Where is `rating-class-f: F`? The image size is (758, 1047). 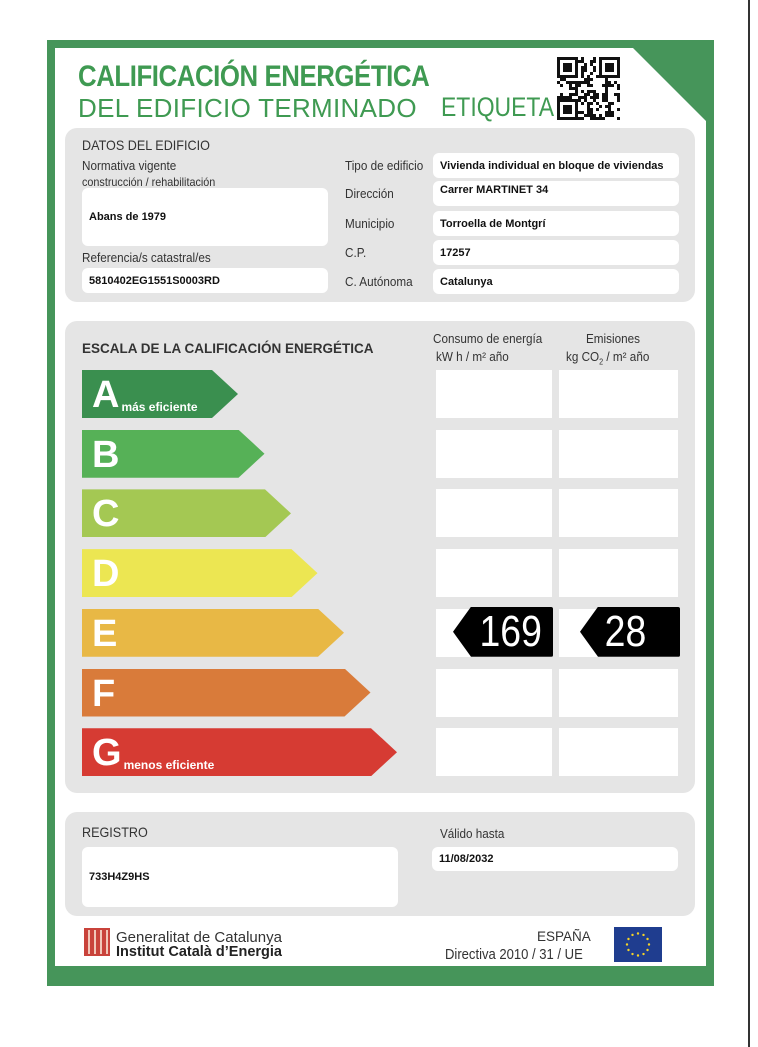 rating-class-f: F is located at coordinates (226, 692).